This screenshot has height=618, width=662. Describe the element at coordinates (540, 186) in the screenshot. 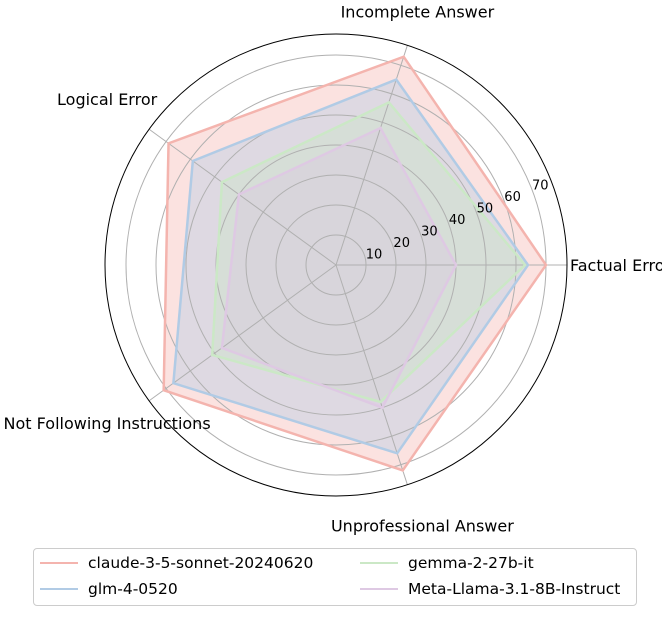

I see `tick-label-70: 70` at that location.